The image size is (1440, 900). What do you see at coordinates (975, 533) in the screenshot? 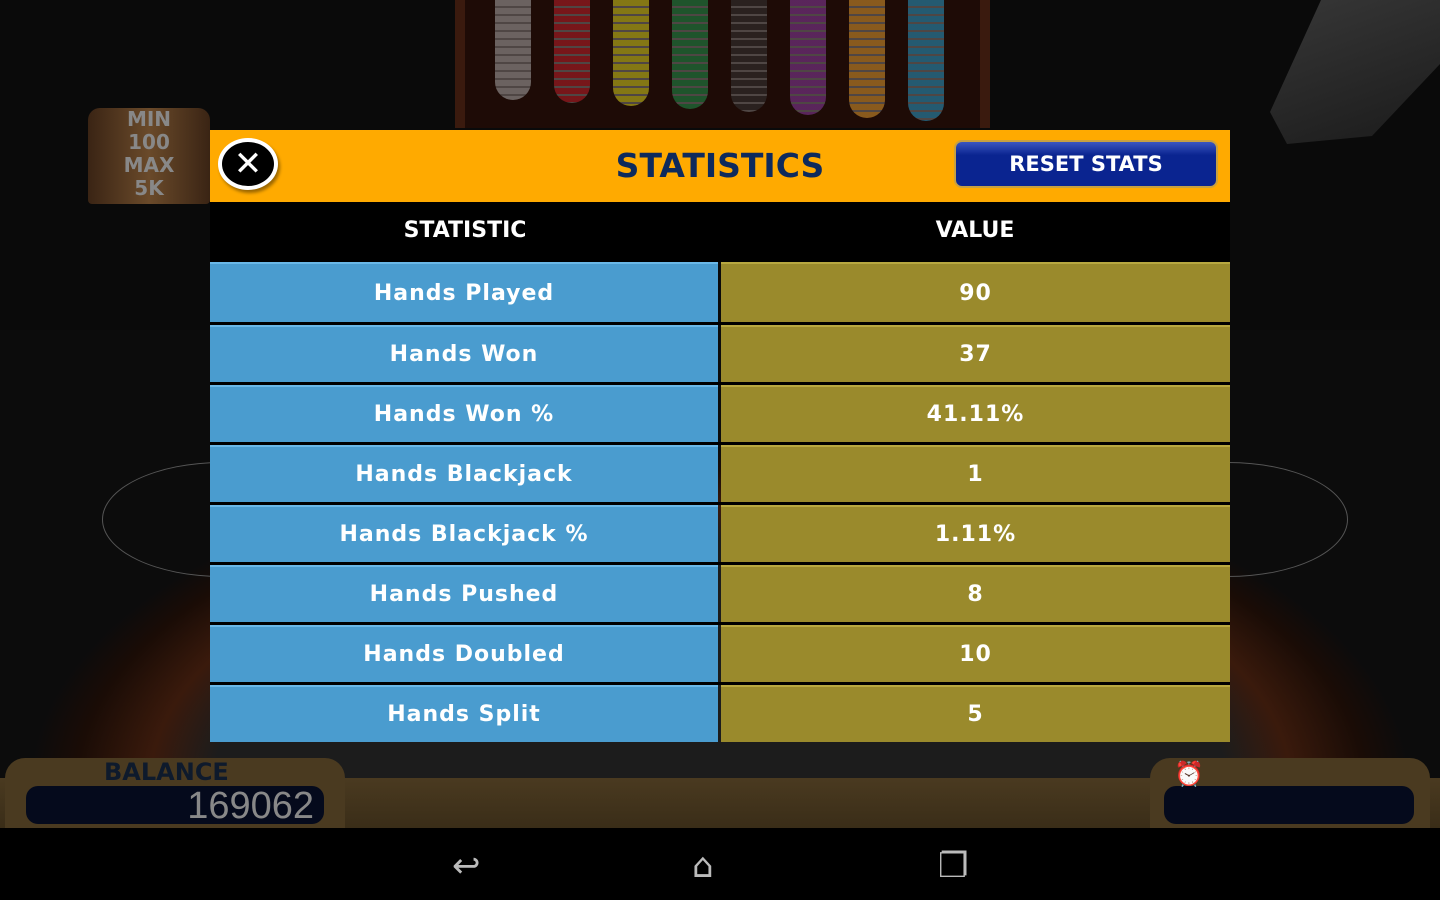
I see `value-cell: 1.11%` at bounding box center [975, 533].